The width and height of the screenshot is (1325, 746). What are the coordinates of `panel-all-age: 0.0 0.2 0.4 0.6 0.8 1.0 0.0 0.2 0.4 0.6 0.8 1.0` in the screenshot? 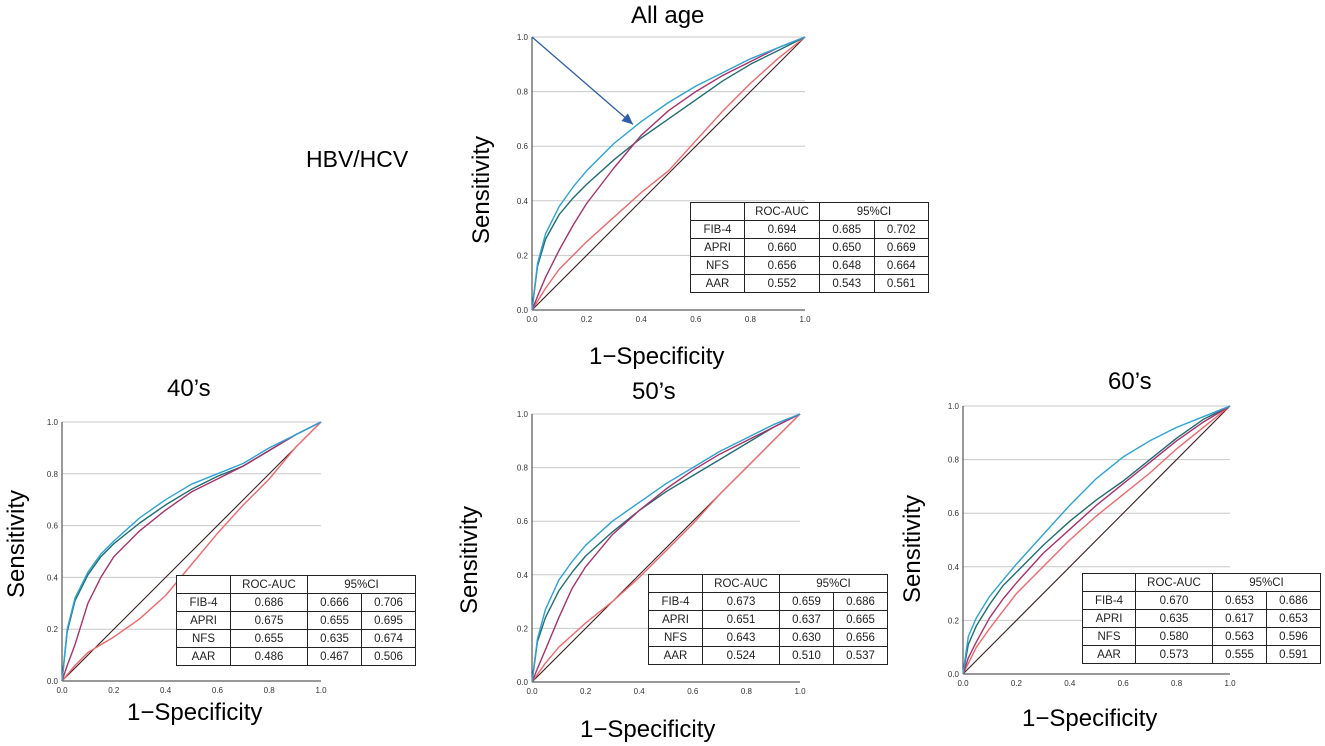 It's located at (664, 178).